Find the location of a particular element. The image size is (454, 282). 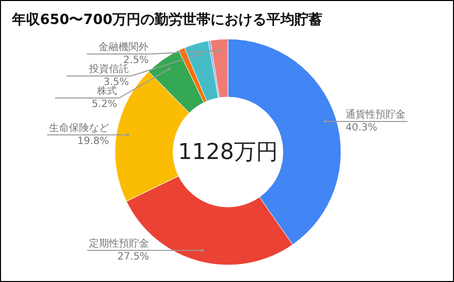

data-label: 40.3% is located at coordinates (361, 128).